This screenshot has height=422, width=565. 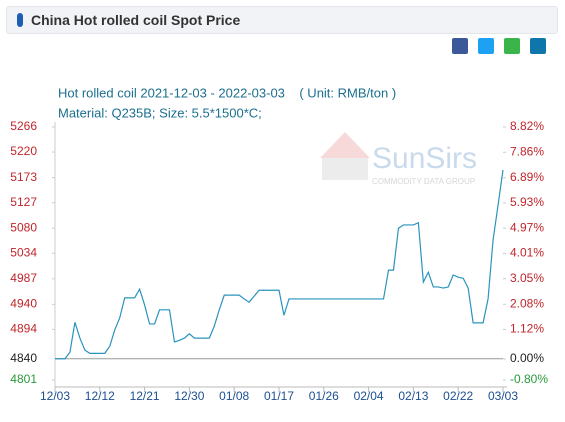 What do you see at coordinates (527, 177) in the screenshot?
I see `y2-tick-label: 6.89%` at bounding box center [527, 177].